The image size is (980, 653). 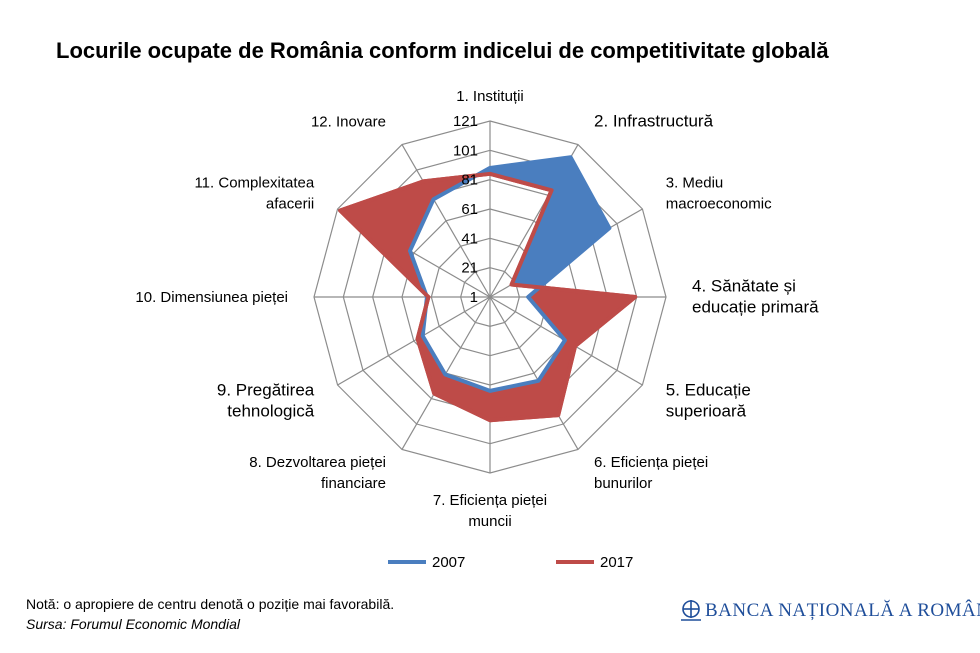 I want to click on legend-2007-label: 2007, so click(x=448, y=562).